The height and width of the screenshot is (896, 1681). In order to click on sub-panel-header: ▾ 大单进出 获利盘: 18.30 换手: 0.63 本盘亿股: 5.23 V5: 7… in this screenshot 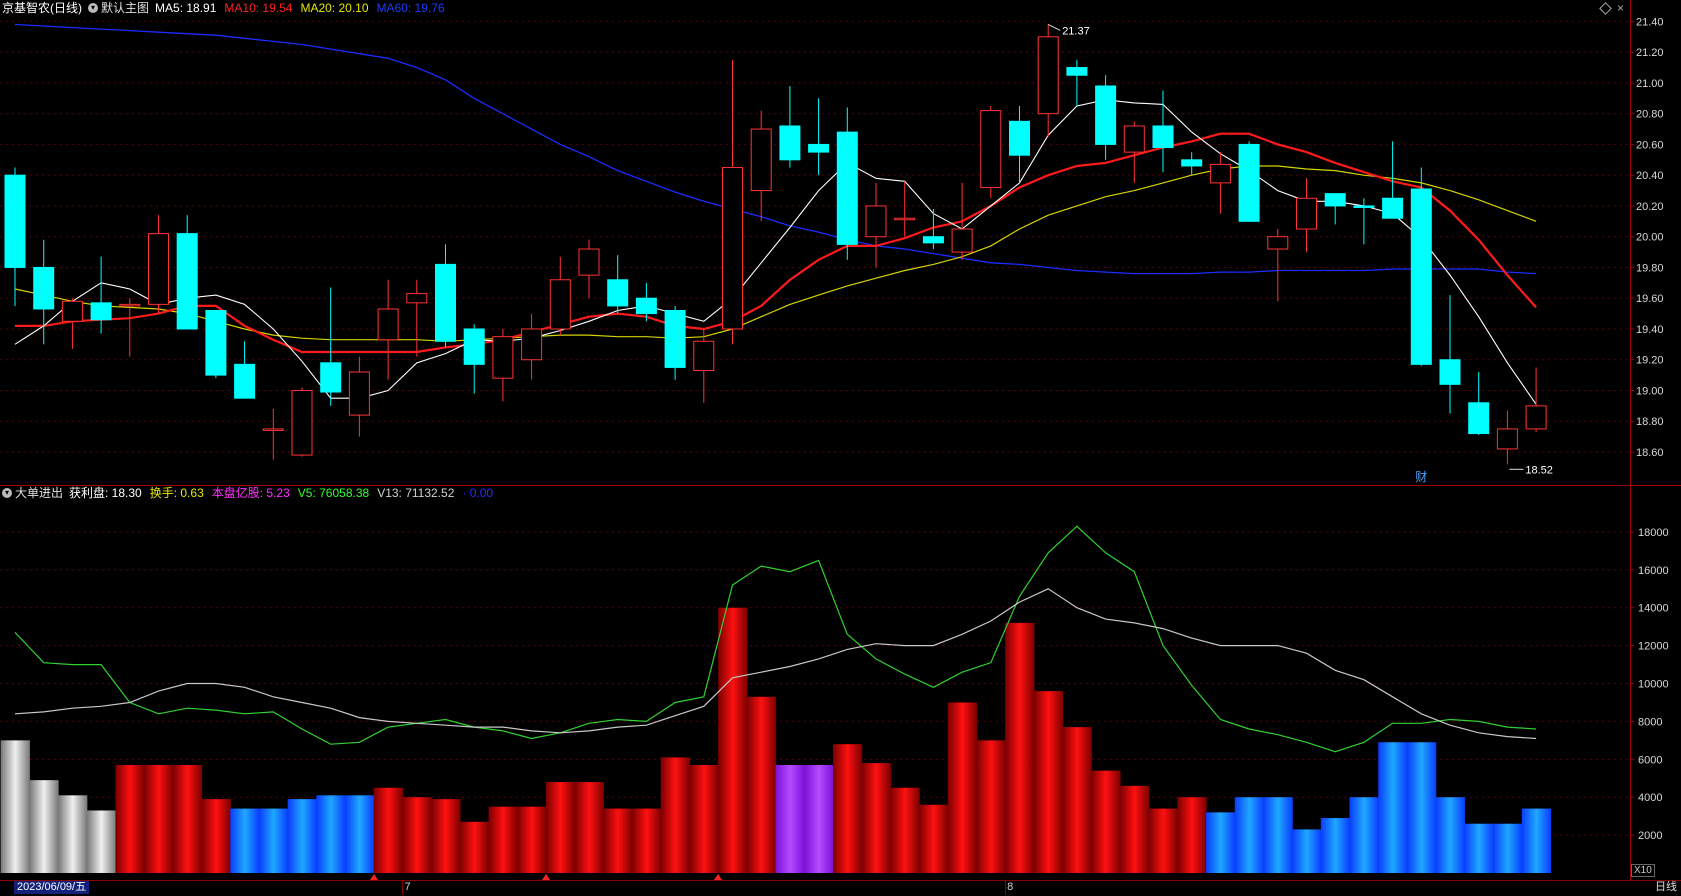, I will do `click(246, 493)`.